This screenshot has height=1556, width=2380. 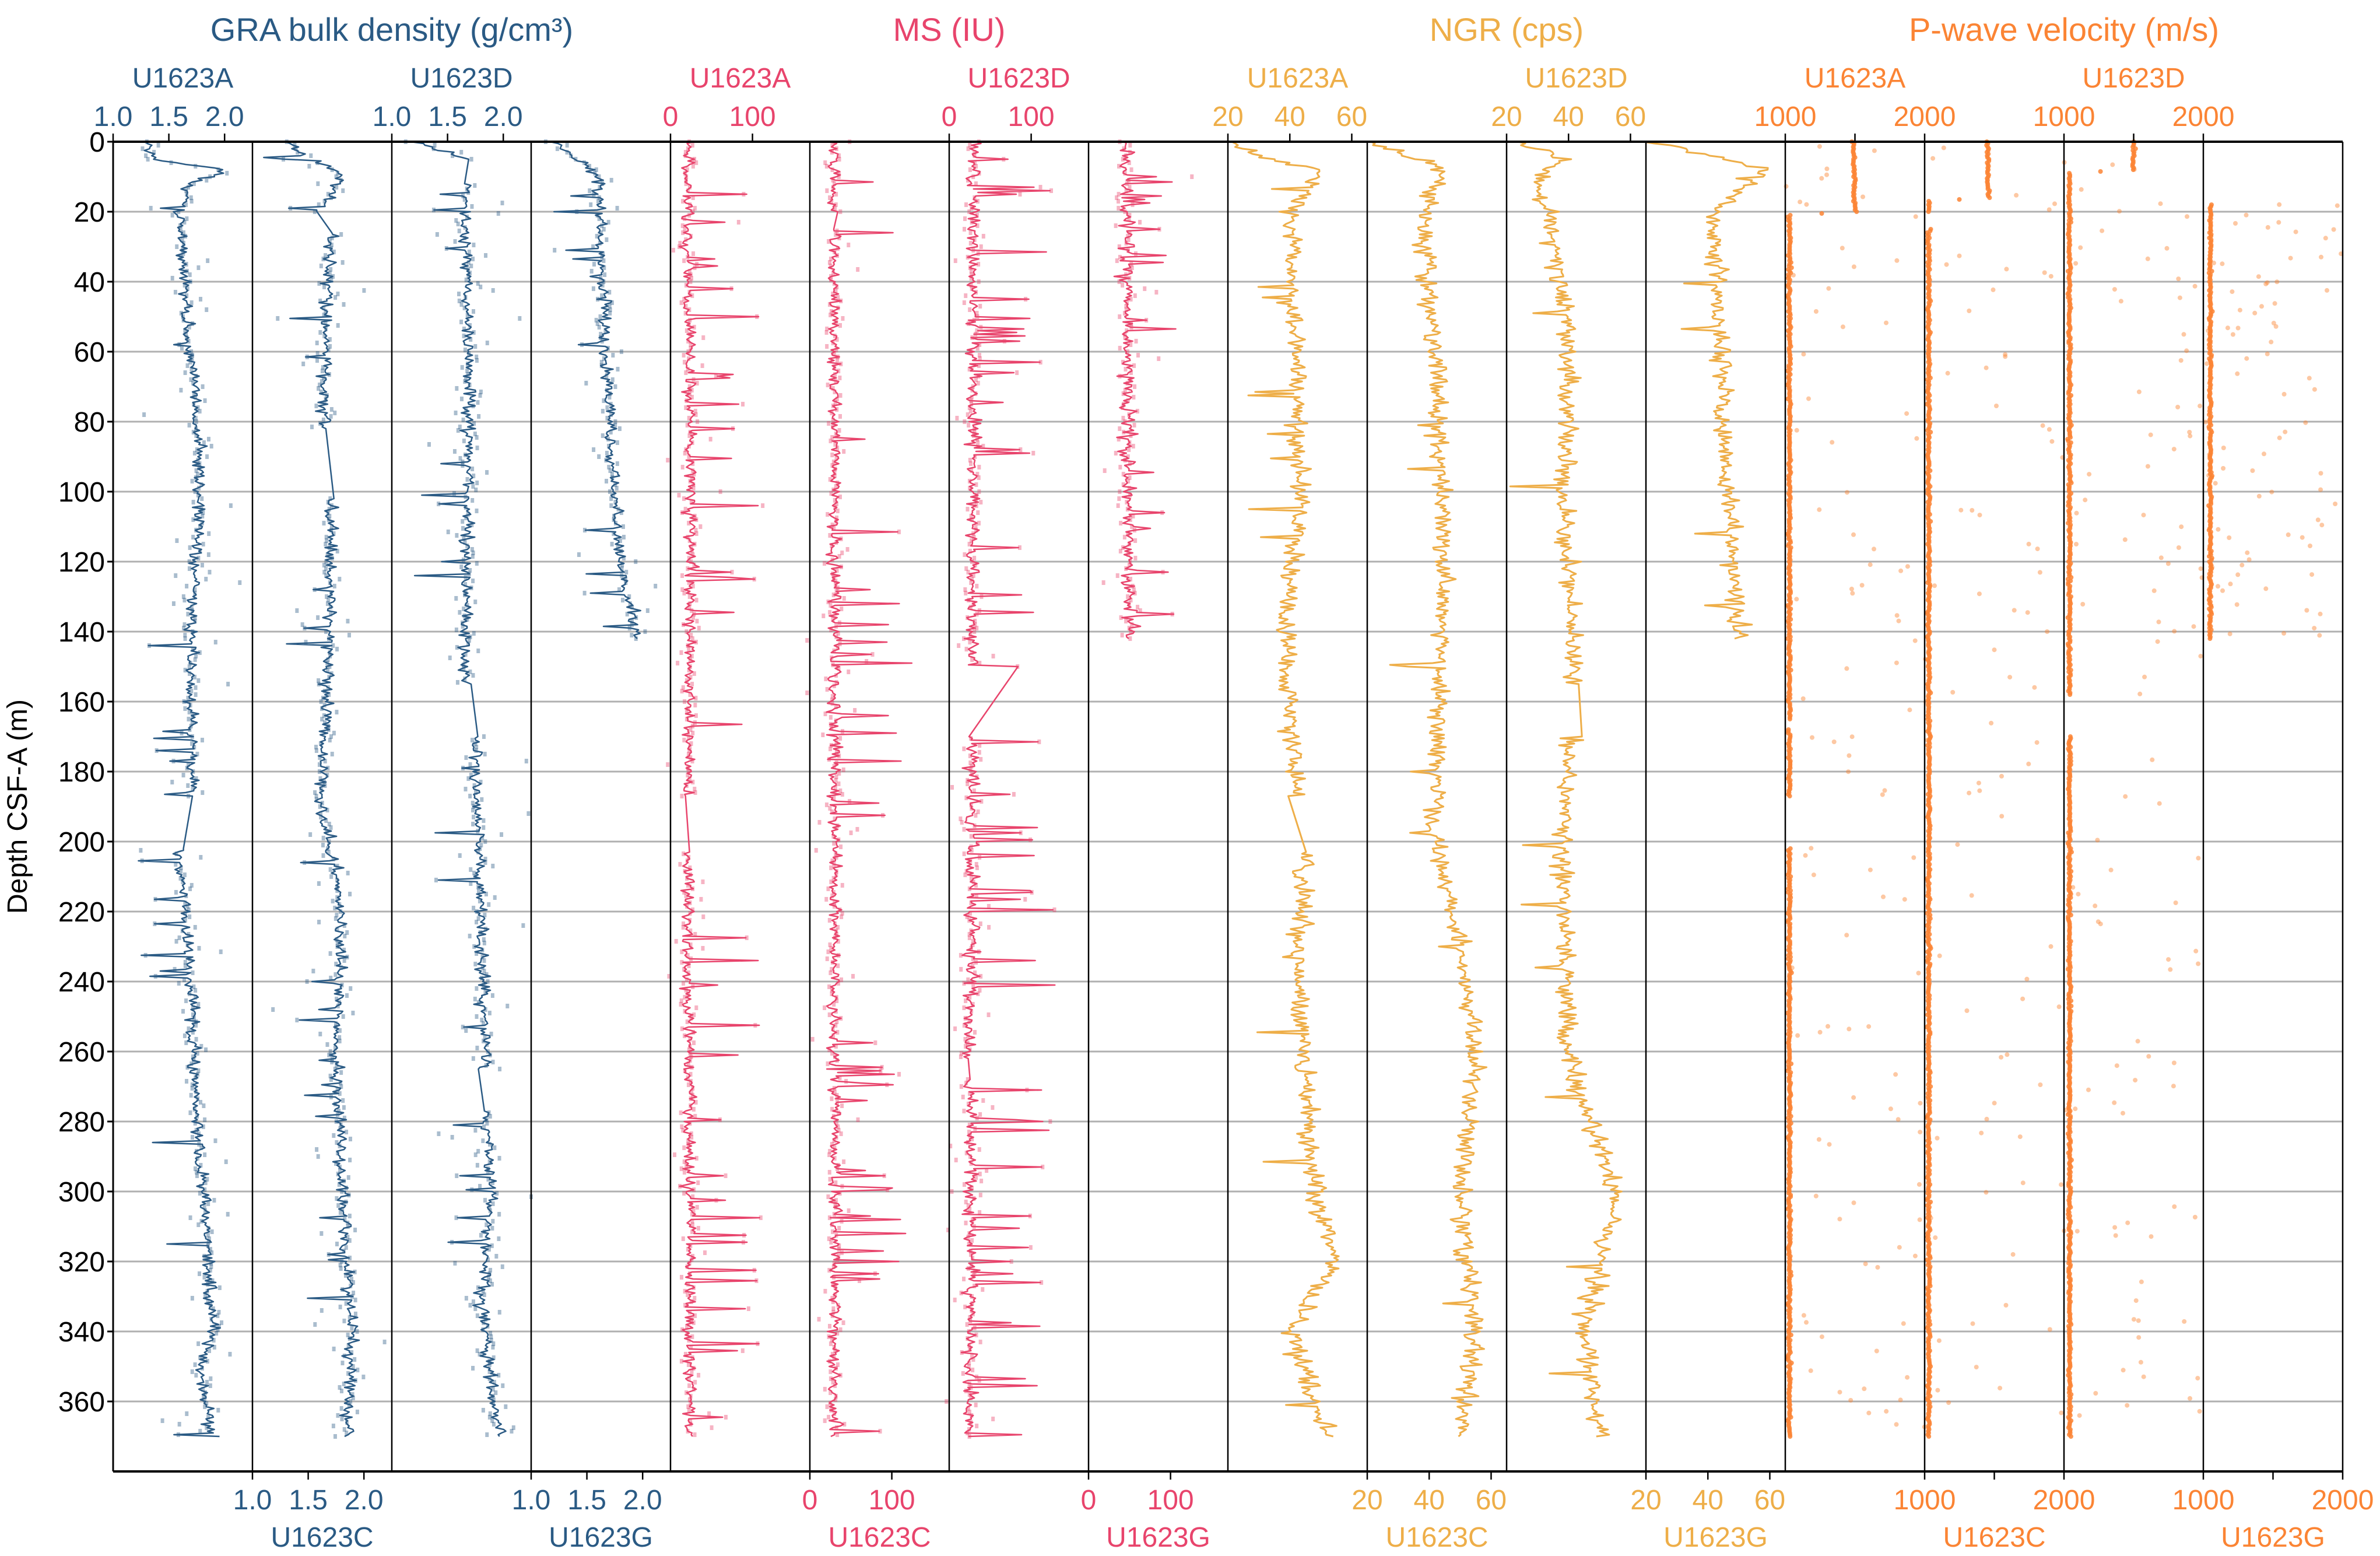 What do you see at coordinates (1000, 789) in the screenshot?
I see `series-ms-u1623d` at bounding box center [1000, 789].